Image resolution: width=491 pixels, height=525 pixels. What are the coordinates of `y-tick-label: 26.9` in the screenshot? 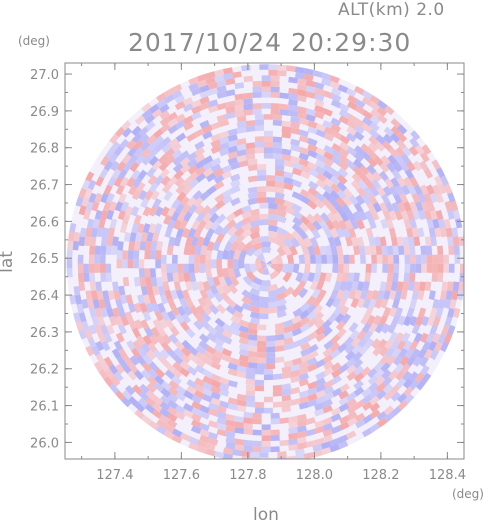 It's located at (44, 112).